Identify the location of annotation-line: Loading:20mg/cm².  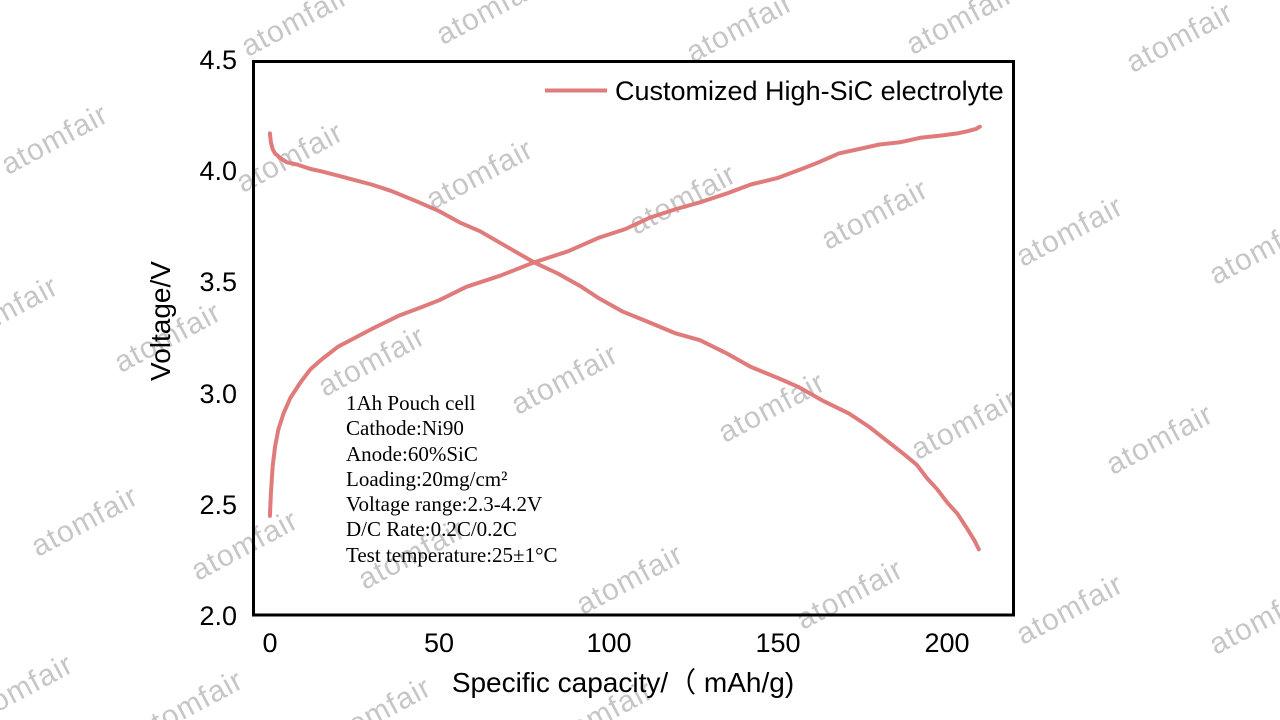
(427, 478).